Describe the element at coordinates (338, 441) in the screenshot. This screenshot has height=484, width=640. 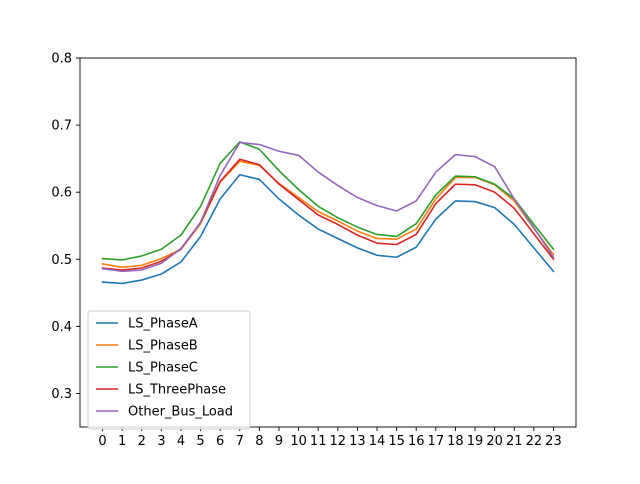
I see `x-tick-label: 12` at that location.